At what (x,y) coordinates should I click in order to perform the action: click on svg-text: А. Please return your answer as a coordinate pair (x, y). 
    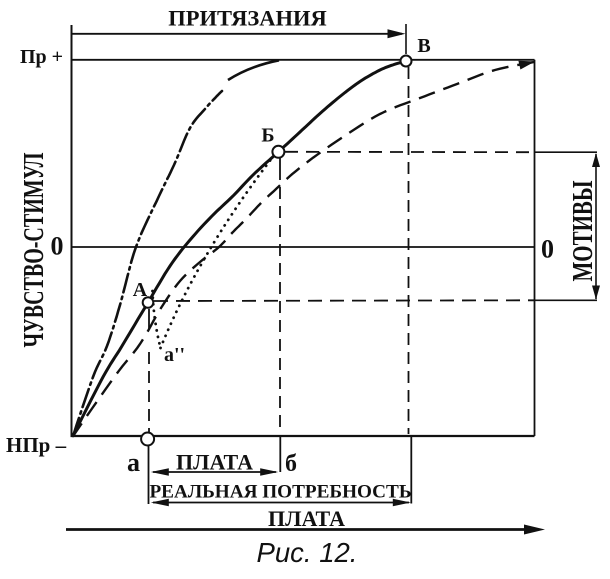
    Looking at the image, I should click on (140, 290).